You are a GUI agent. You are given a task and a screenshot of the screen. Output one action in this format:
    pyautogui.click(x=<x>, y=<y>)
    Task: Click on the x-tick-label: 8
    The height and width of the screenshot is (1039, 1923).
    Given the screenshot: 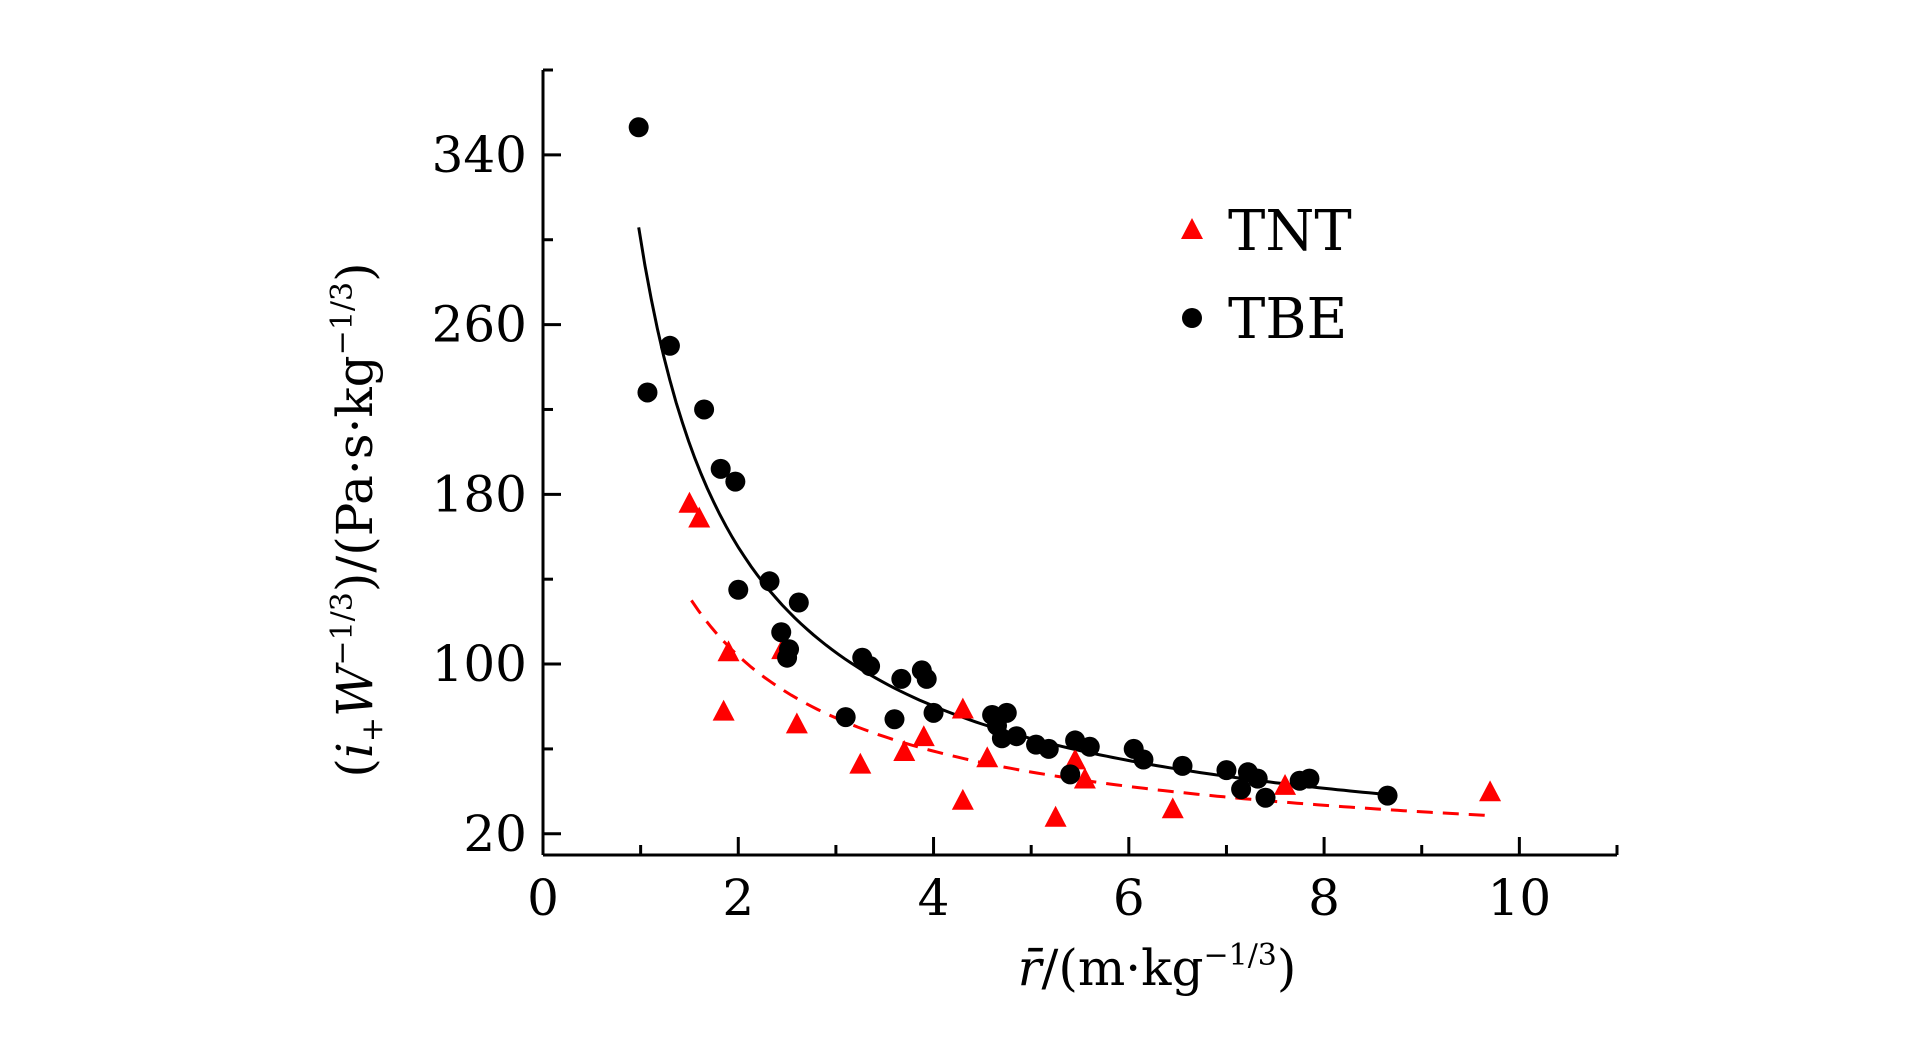 What is the action you would take?
    pyautogui.click(x=1324, y=898)
    